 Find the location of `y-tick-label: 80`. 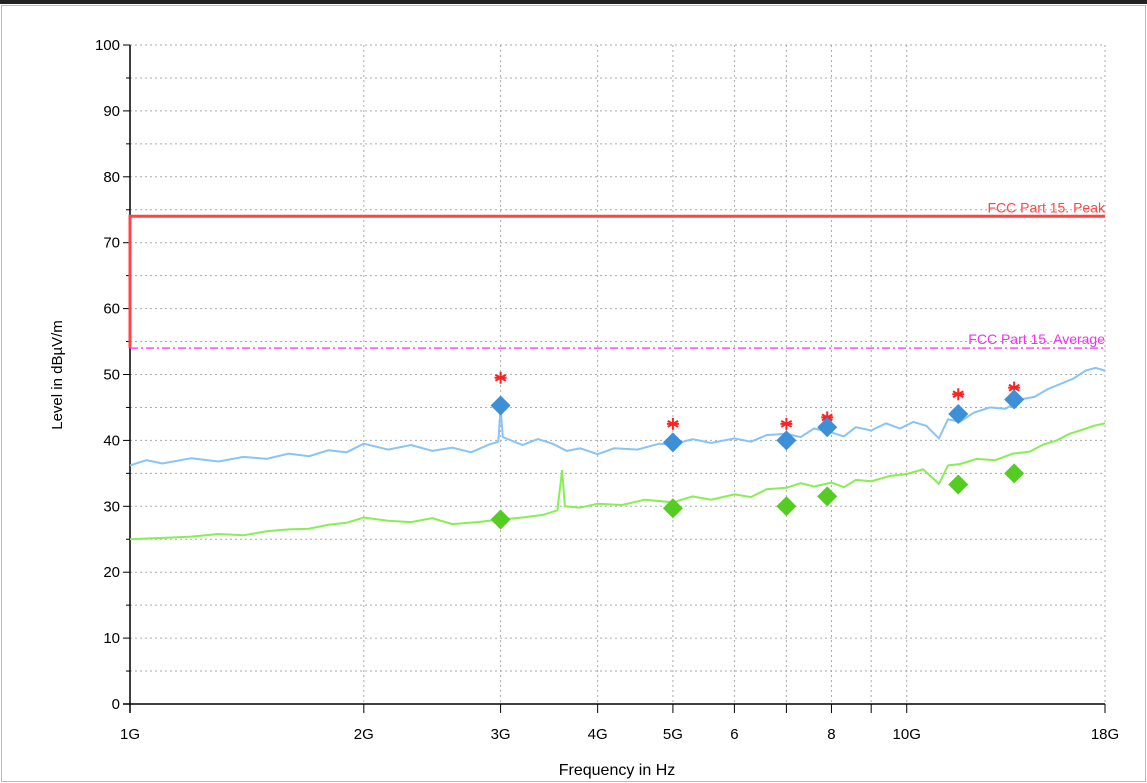

y-tick-label: 80 is located at coordinates (111, 177).